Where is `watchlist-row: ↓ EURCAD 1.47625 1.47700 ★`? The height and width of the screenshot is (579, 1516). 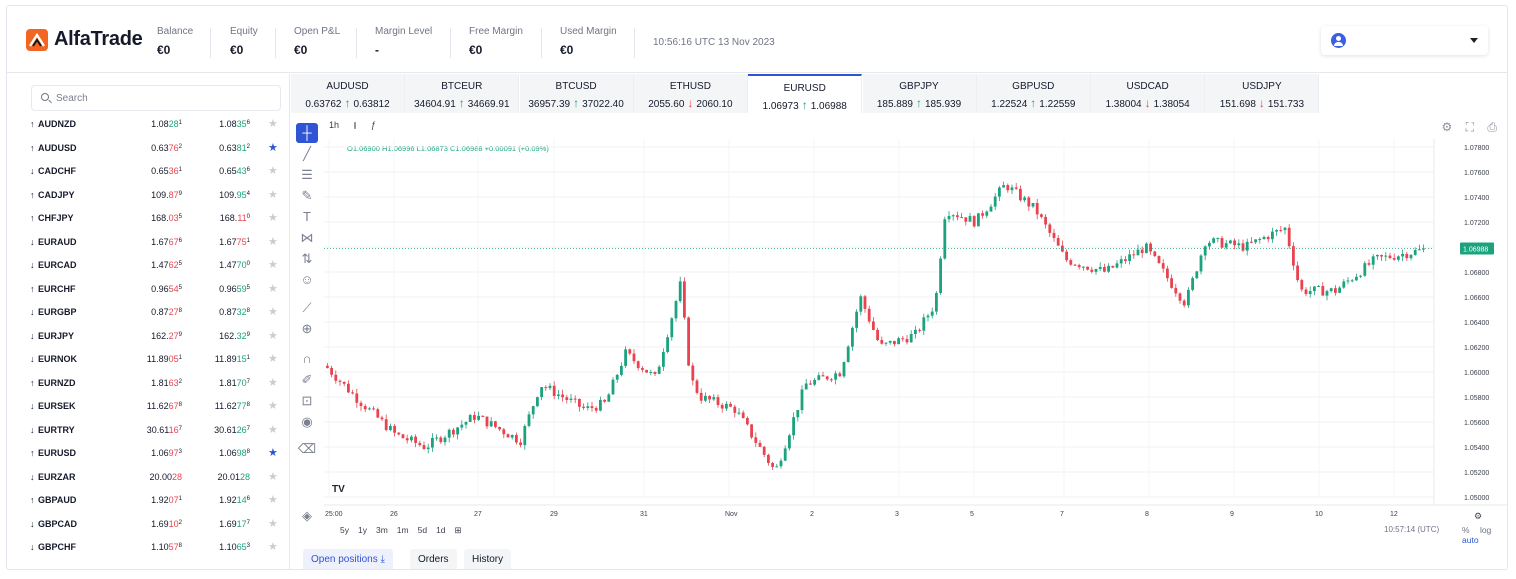 watchlist-row: ↓ EURCAD 1.47625 1.47700 ★ is located at coordinates (148, 271).